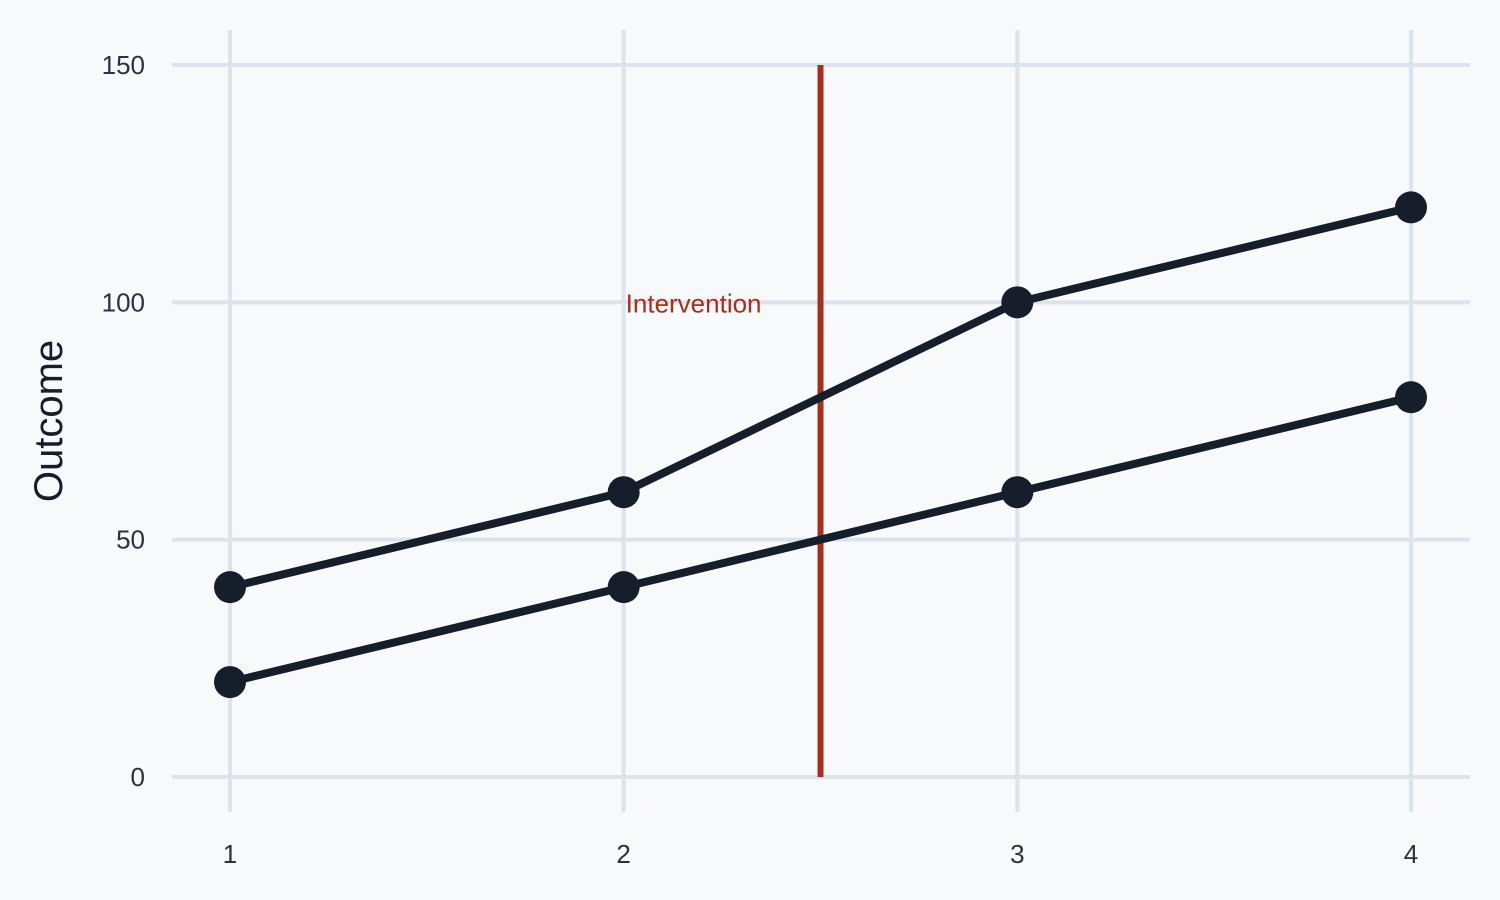 Image resolution: width=1500 pixels, height=900 pixels. Describe the element at coordinates (123, 302) in the screenshot. I see `y-tick-label: 100` at that location.